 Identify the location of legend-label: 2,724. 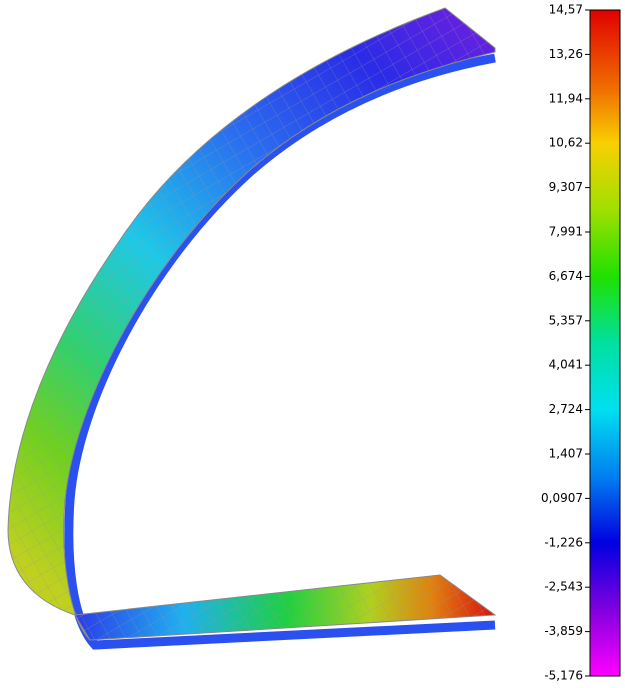
(566, 409).